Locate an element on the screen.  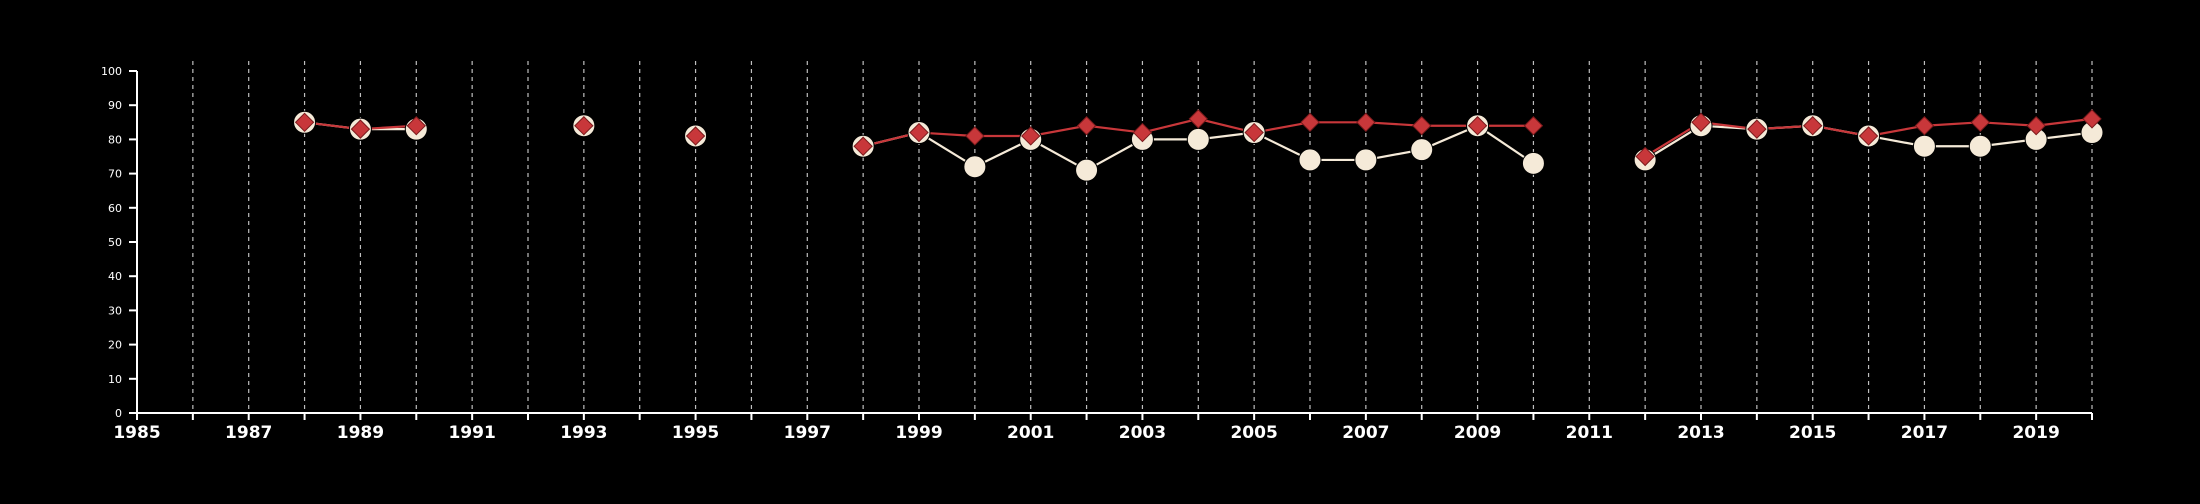
x-tick-label-1999: 1999 is located at coordinates (918, 433).